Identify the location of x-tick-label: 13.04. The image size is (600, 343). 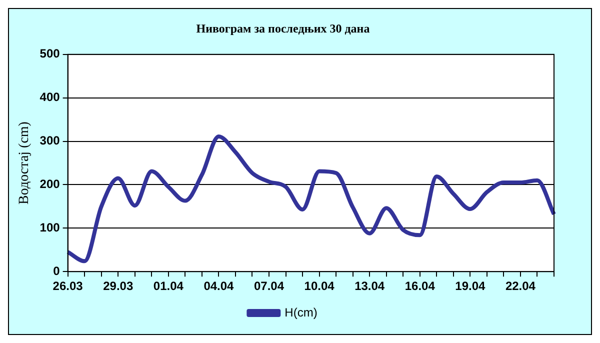
(369, 286).